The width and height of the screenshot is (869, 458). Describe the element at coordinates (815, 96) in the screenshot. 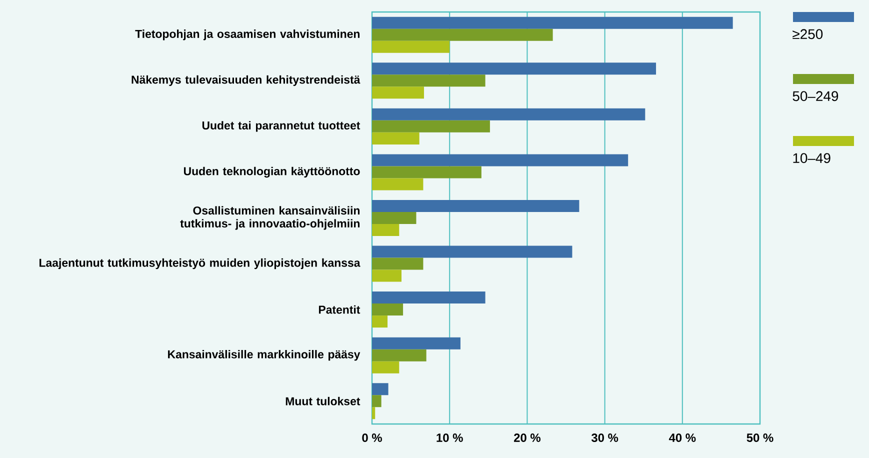

I see `legend-label: 50–249` at that location.